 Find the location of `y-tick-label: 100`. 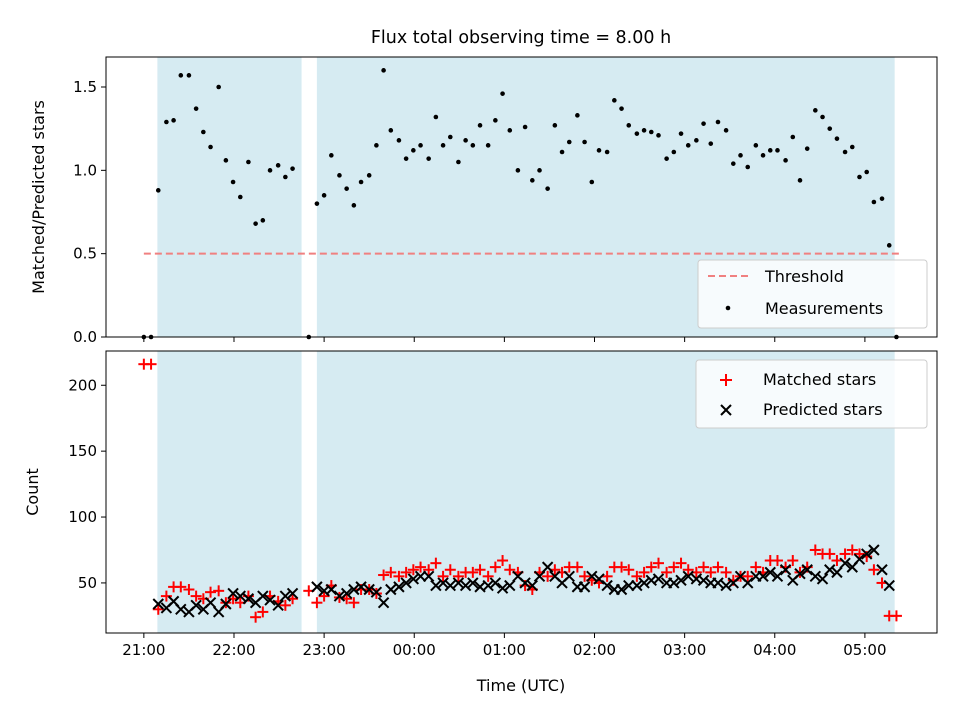

y-tick-label: 100 is located at coordinates (82, 517).